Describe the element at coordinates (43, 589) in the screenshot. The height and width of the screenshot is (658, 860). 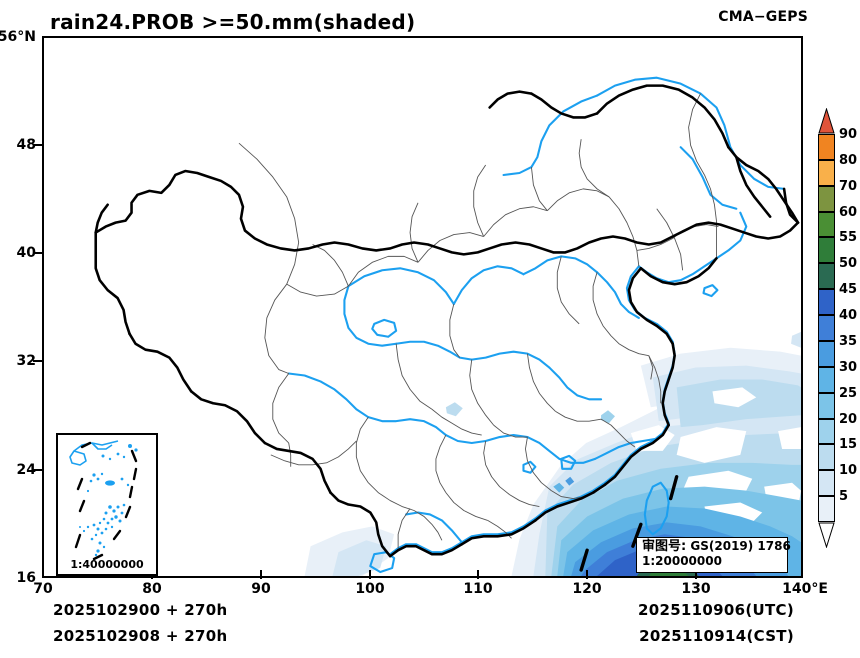
I see `x-tick-70: 70` at that location.